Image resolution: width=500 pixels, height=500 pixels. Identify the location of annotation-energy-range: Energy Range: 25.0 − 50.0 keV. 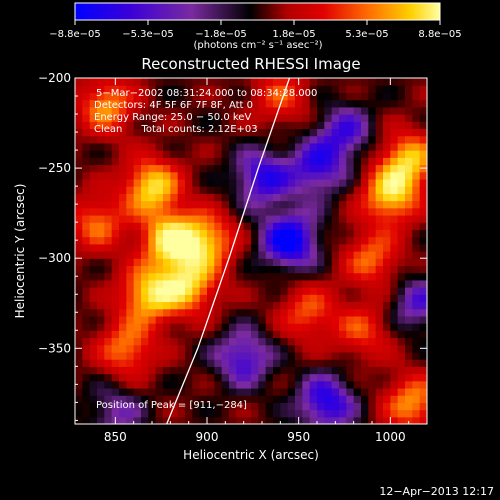
(172, 117).